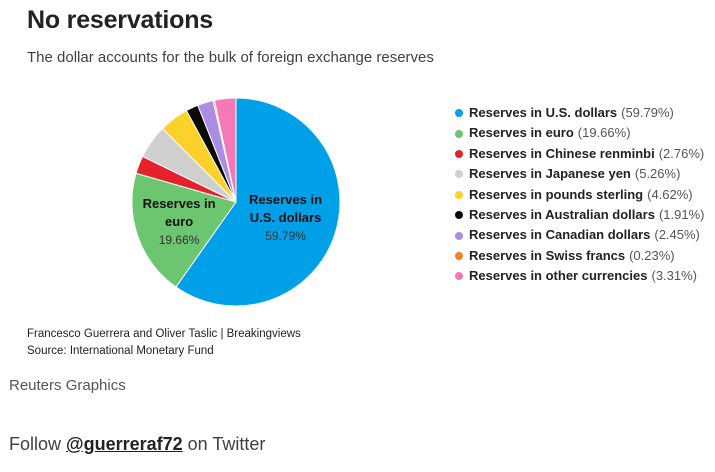  I want to click on legend-label: Reserves in other currencies, so click(558, 276).